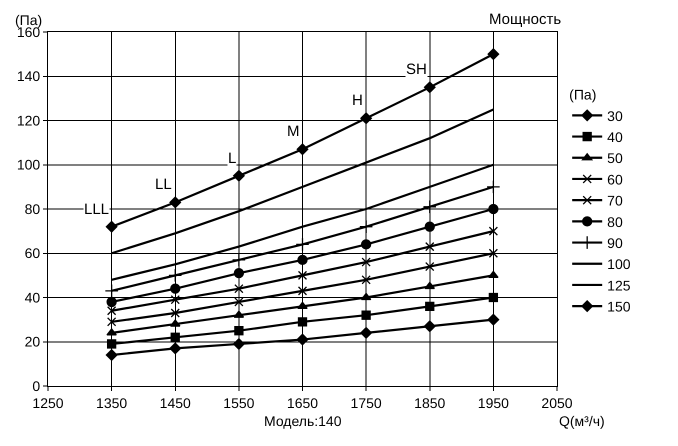 The height and width of the screenshot is (446, 678). I want to click on legend-label: 90, so click(615, 243).